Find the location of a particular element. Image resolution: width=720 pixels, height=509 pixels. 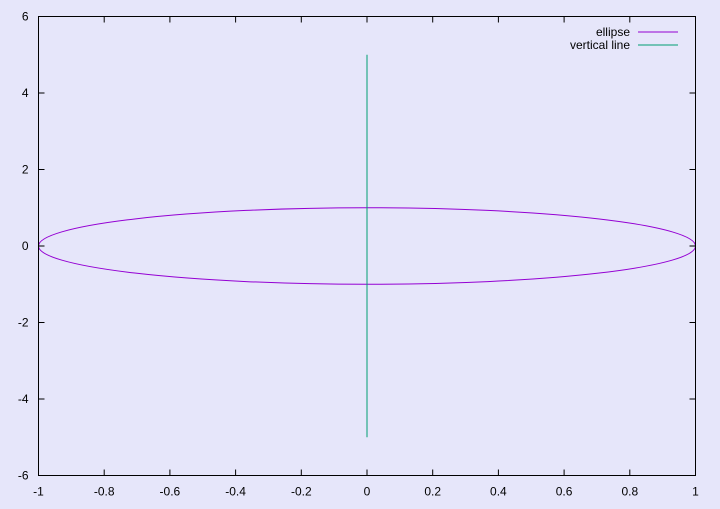

y-tick-label: -4 is located at coordinates (23, 399).